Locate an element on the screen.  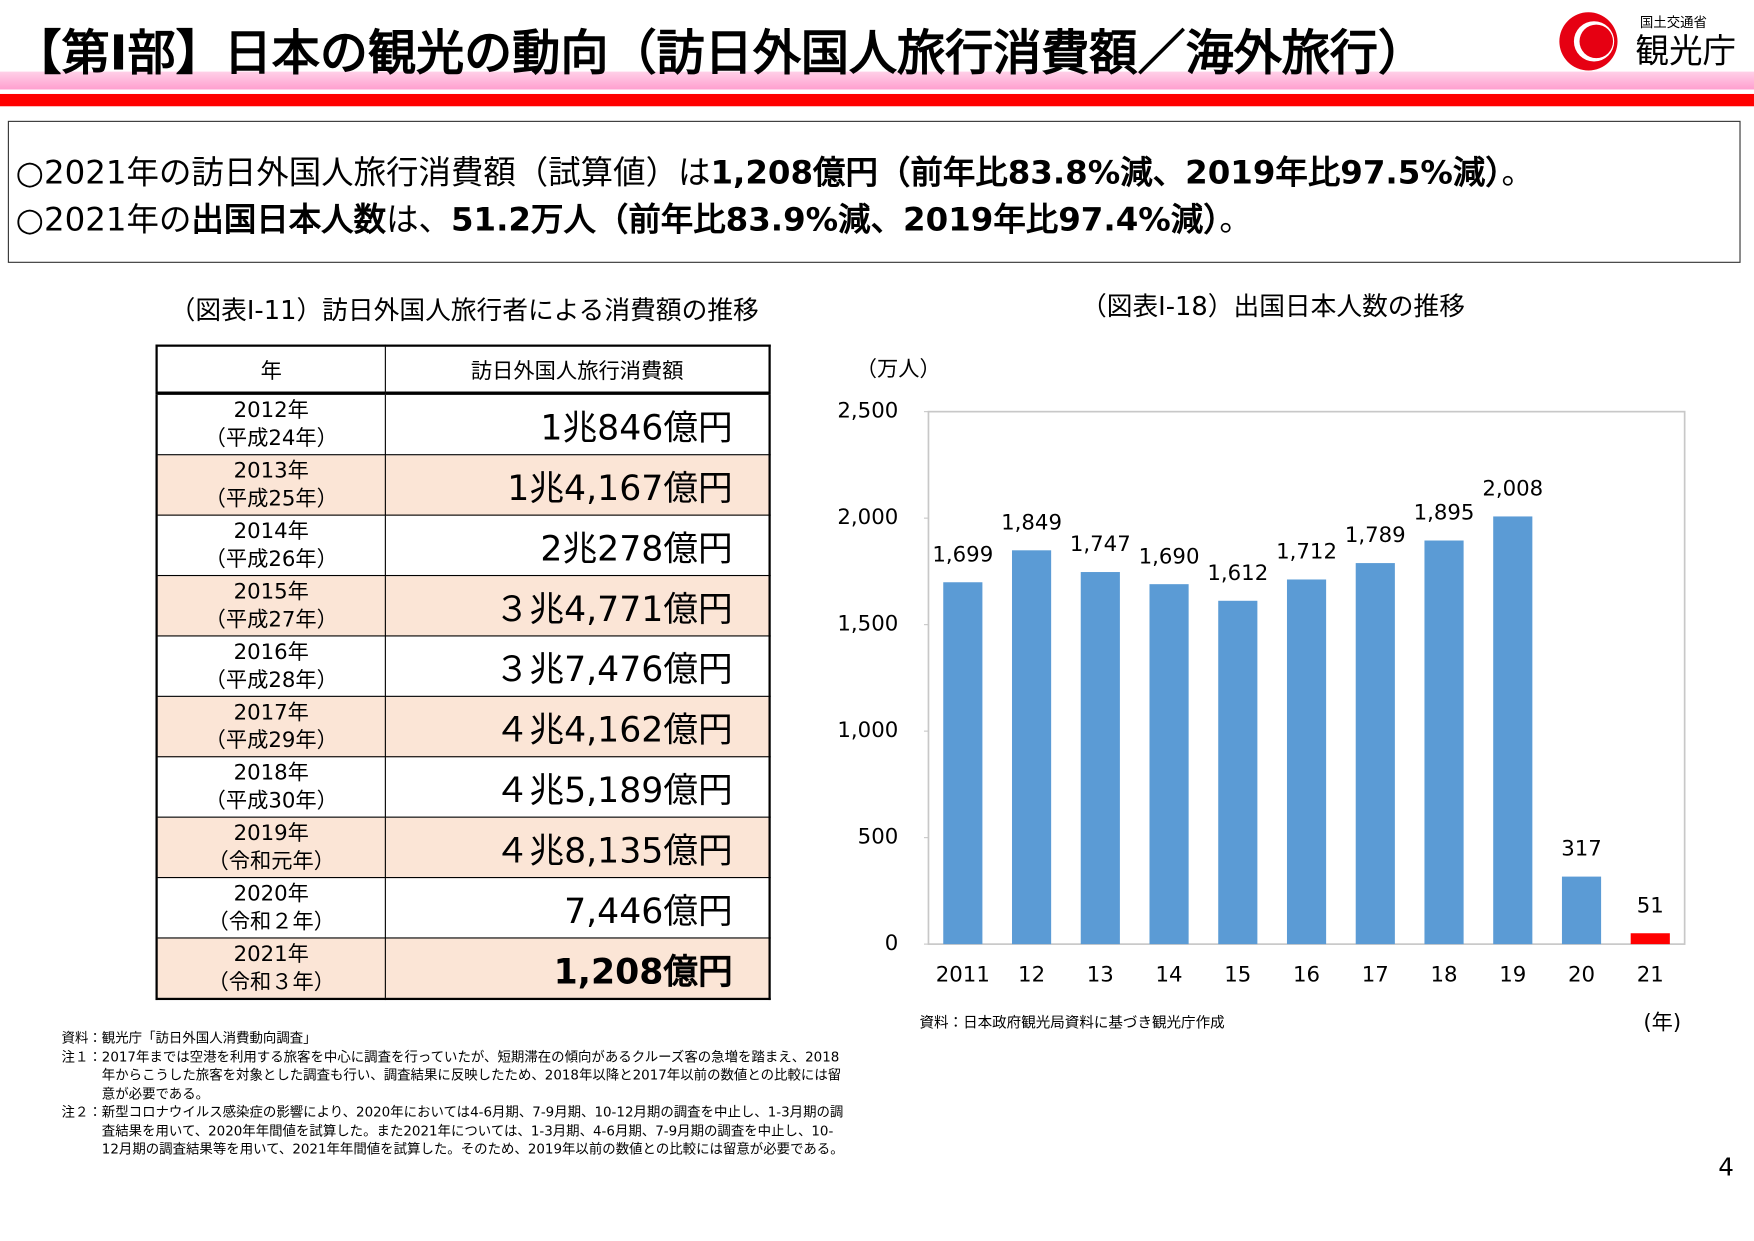
year: 2020年 is located at coordinates (271, 893).